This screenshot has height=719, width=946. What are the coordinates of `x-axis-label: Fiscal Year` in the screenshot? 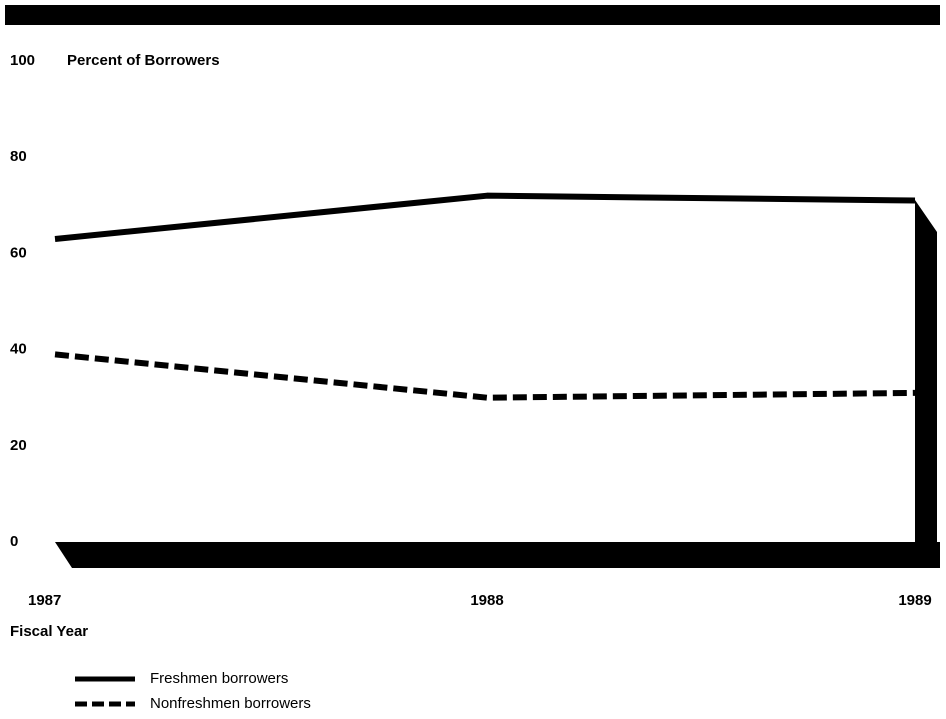 It's located at (49, 631).